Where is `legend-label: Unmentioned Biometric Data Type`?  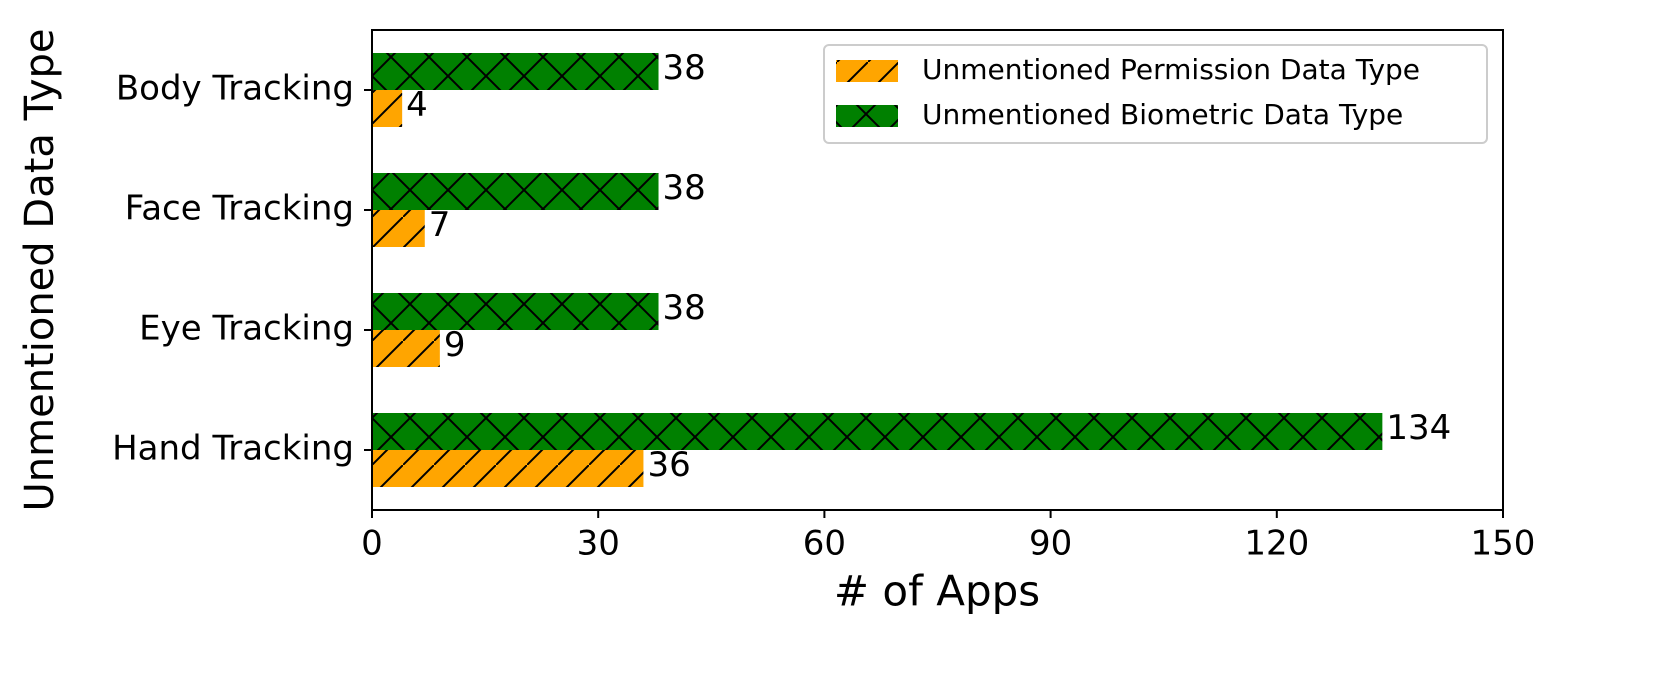
legend-label: Unmentioned Biometric Data Type is located at coordinates (1162, 114).